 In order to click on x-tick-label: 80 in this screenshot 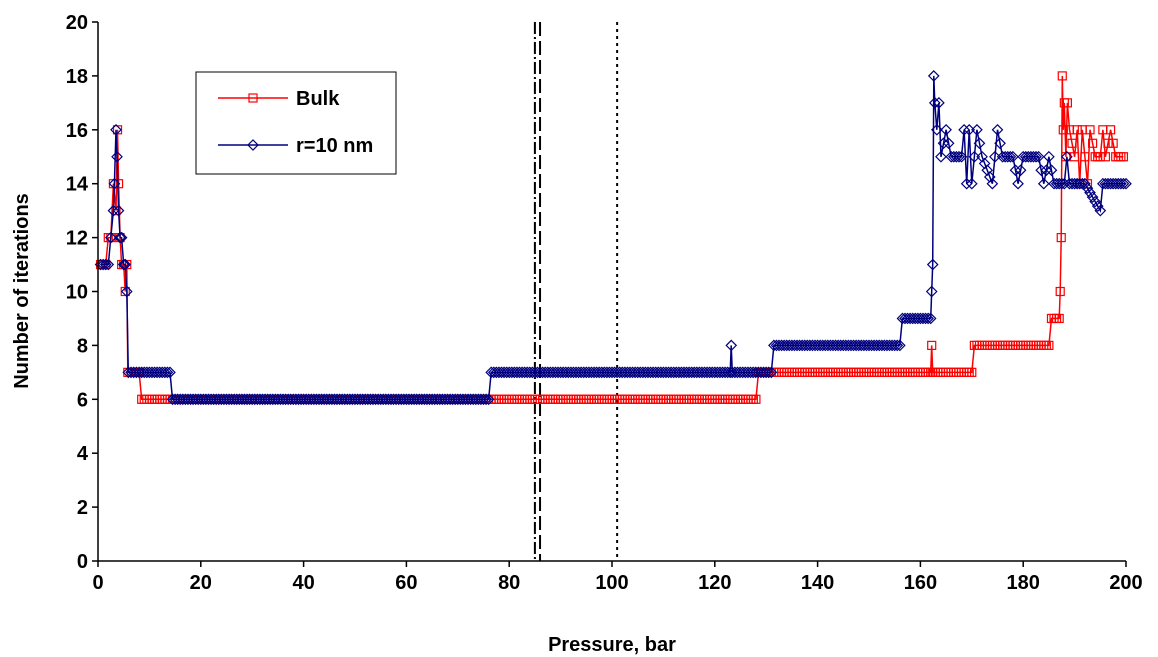, I will do `click(509, 583)`.